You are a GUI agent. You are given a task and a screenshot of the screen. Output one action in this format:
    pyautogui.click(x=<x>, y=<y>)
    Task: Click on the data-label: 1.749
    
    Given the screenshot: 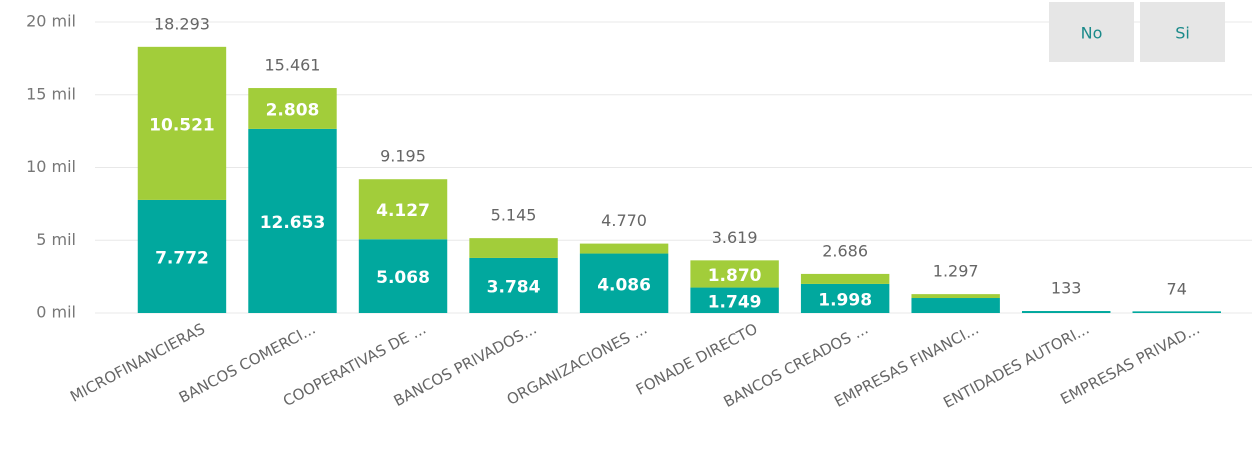 What is the action you would take?
    pyautogui.click(x=735, y=302)
    